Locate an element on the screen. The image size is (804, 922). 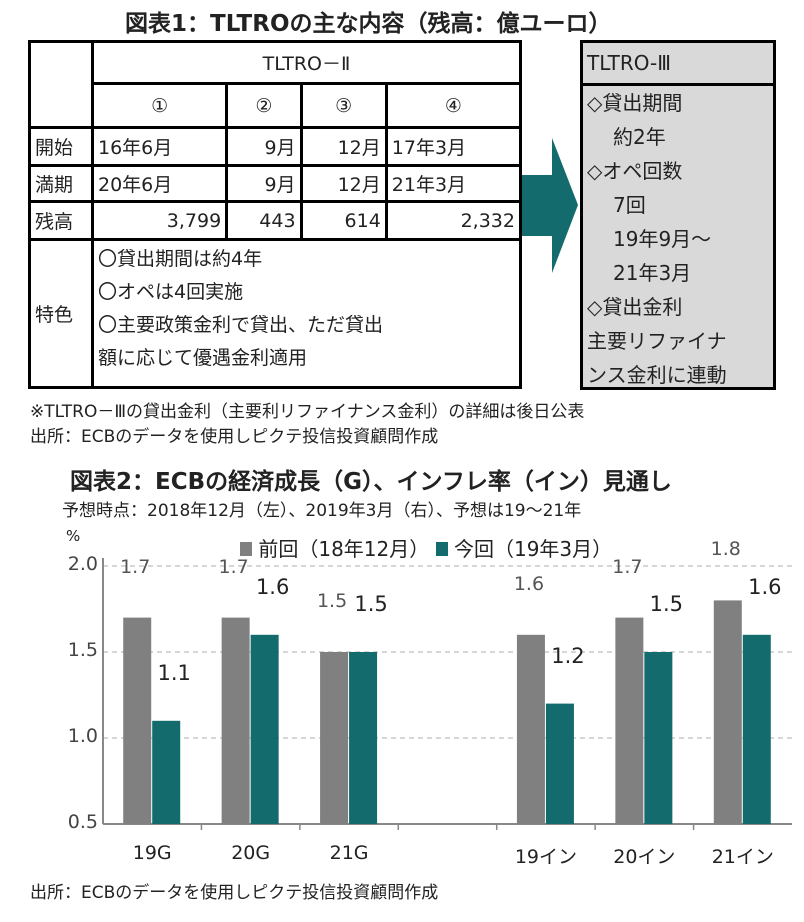
row-label: 特色 is located at coordinates (61, 313).